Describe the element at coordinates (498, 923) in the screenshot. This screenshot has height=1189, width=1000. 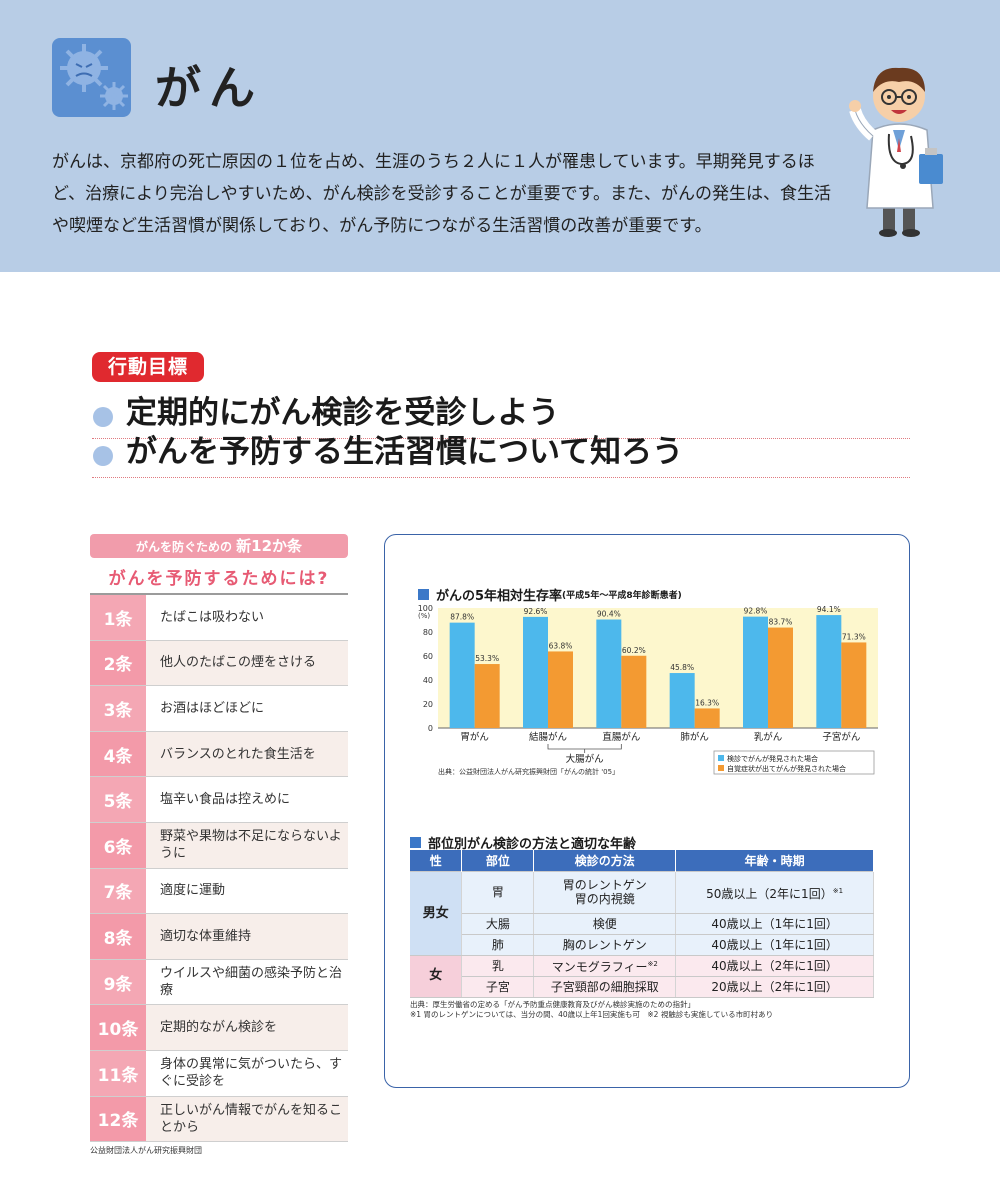
I see `site-cell: 大腸` at that location.